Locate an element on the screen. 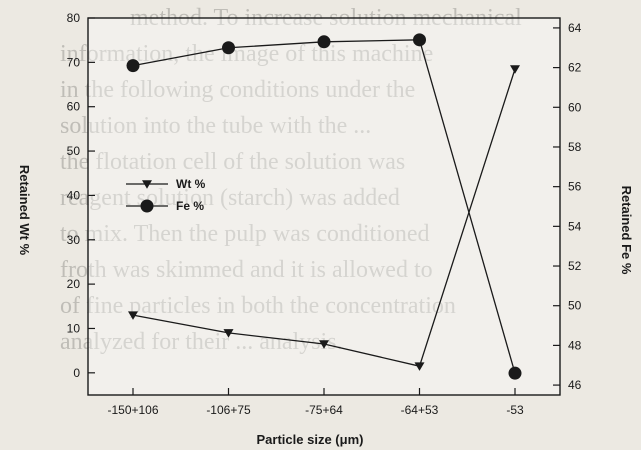 The image size is (641, 450). background-text-line: to mix. Then the pulp was conditioned is located at coordinates (245, 234).